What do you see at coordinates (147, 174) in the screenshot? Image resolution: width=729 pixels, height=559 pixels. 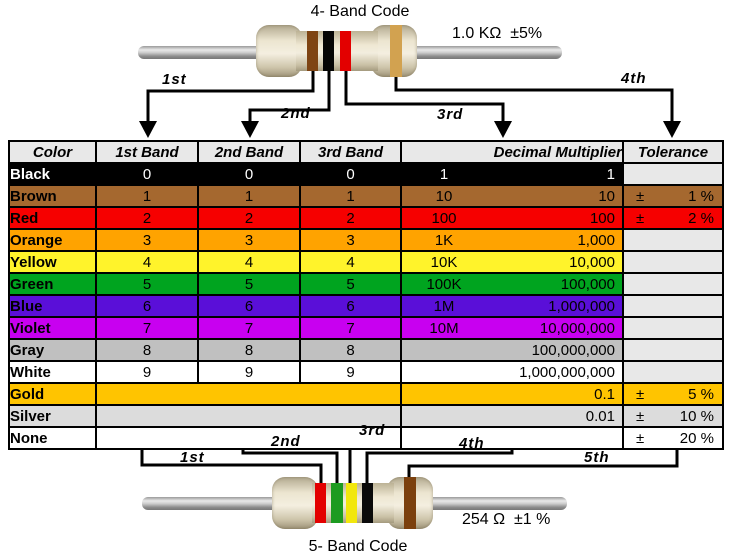 I see `band1-value-cell: 0` at bounding box center [147, 174].